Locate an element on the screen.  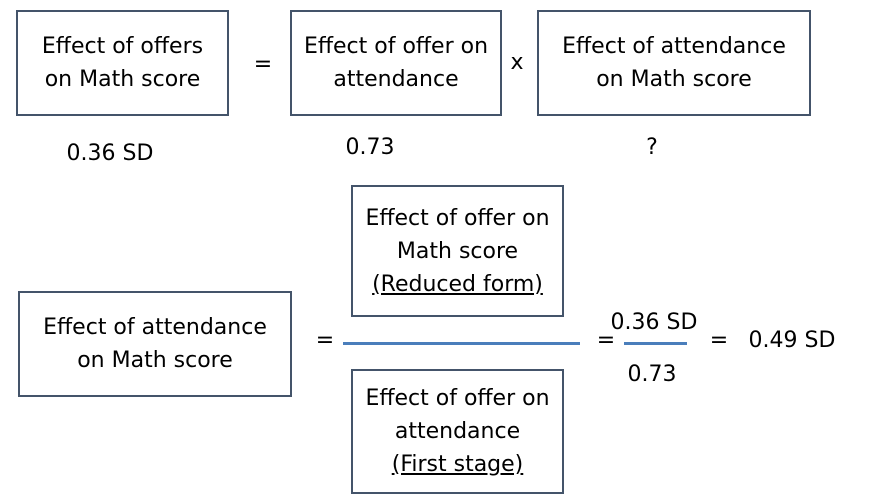
box-attendance-on-math: Effect of attendance on Math score is located at coordinates (674, 63).